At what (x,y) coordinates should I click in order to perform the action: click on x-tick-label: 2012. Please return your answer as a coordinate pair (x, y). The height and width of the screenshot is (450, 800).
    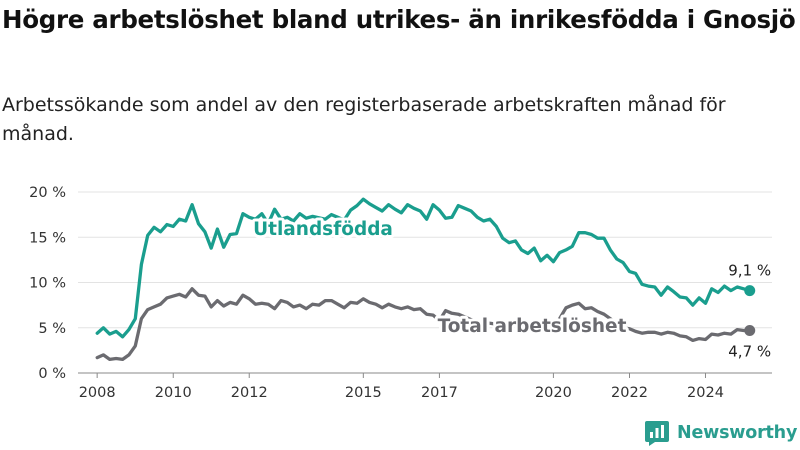
    Looking at the image, I should click on (249, 393).